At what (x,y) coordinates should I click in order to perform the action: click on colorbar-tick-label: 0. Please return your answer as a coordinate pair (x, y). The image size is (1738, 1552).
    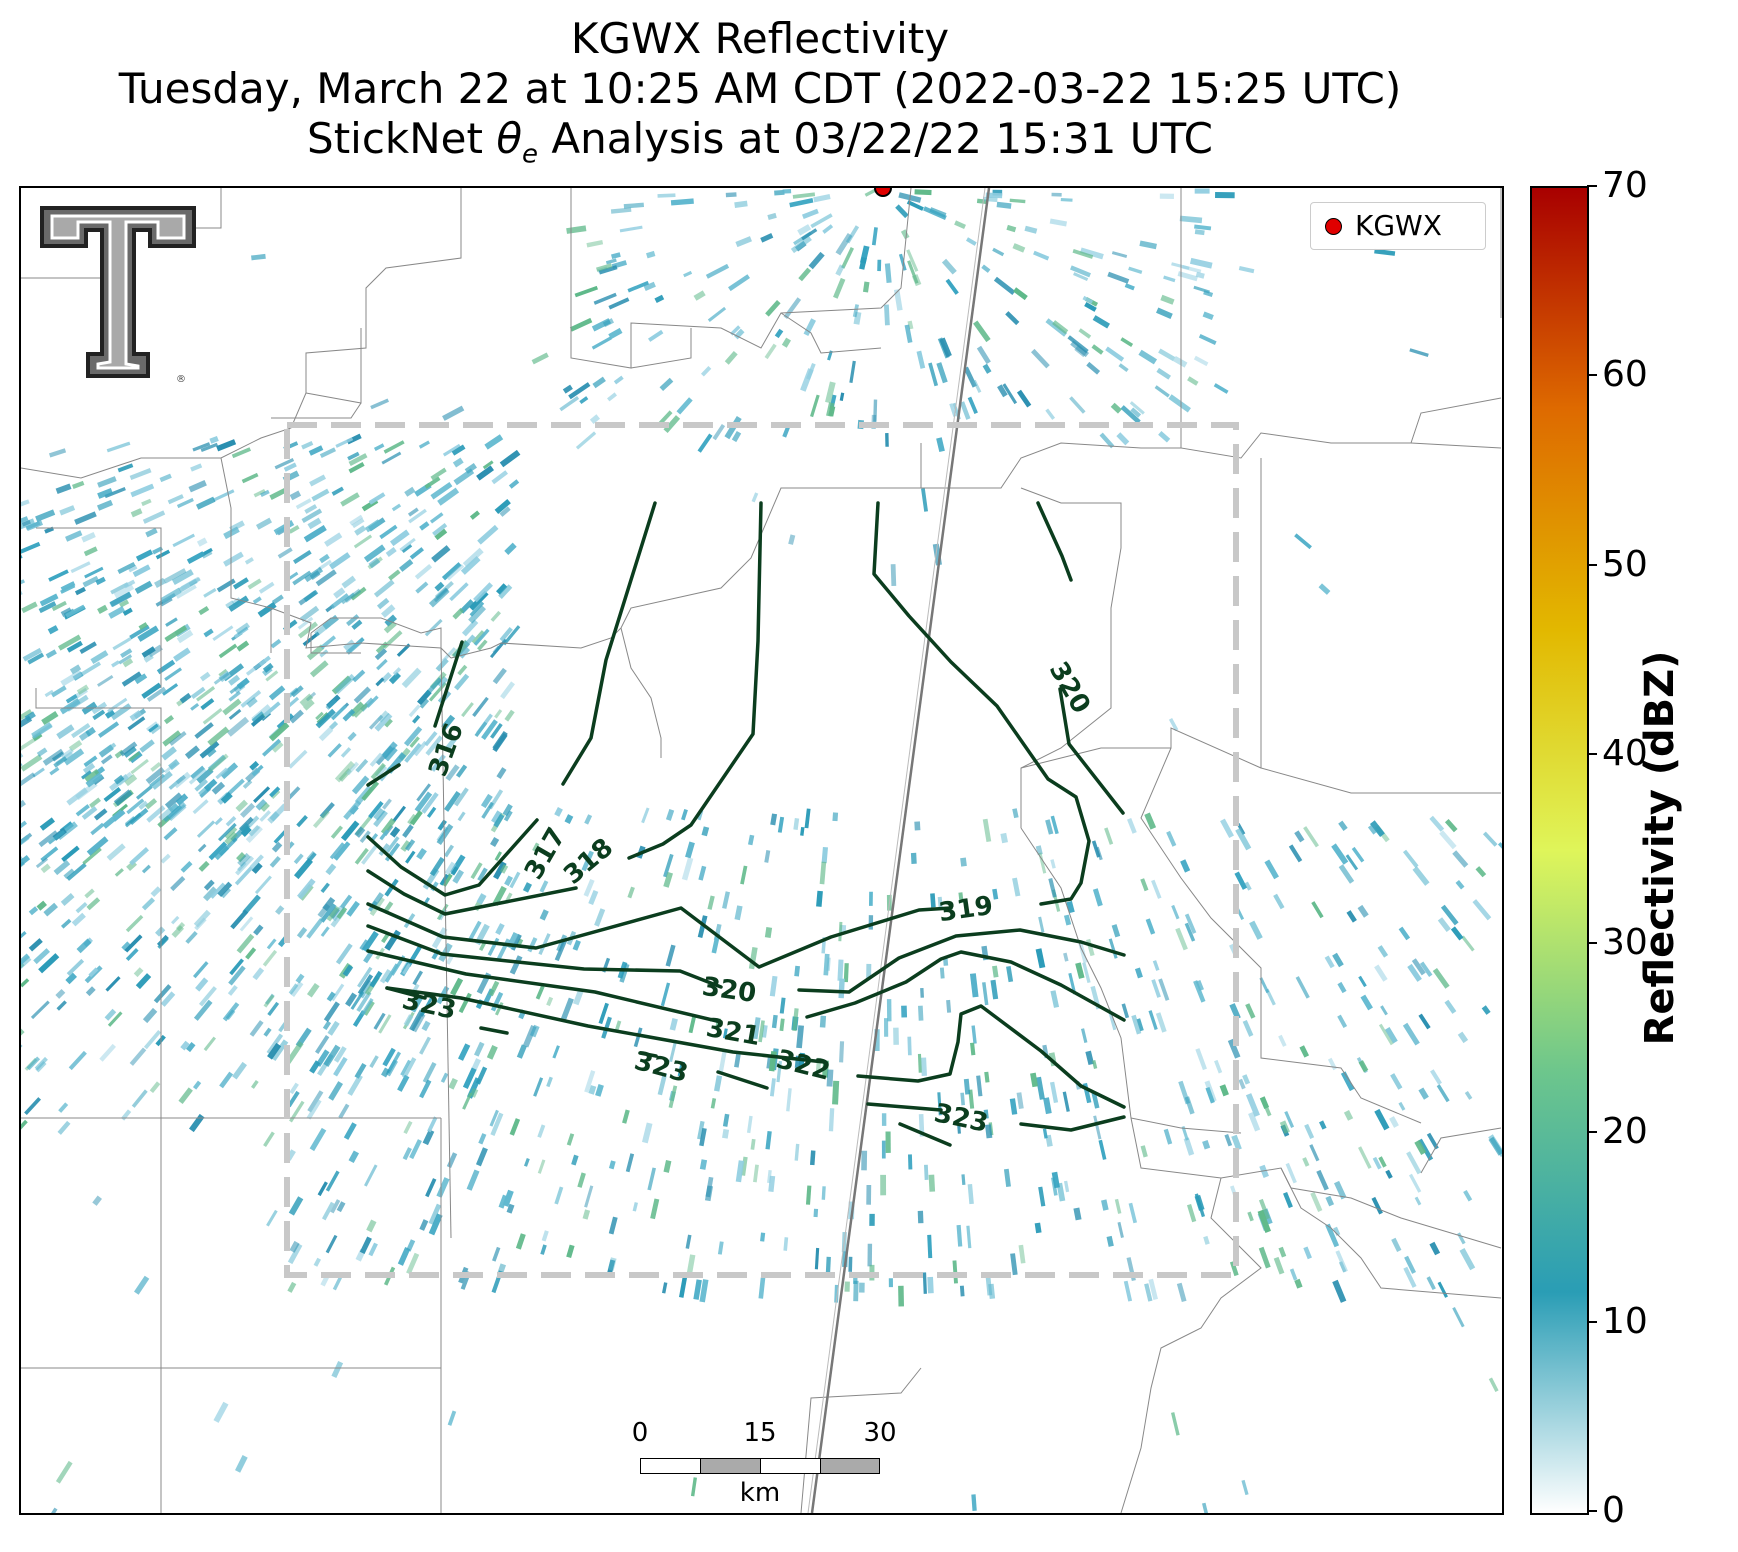
    Looking at the image, I should click on (1613, 1510).